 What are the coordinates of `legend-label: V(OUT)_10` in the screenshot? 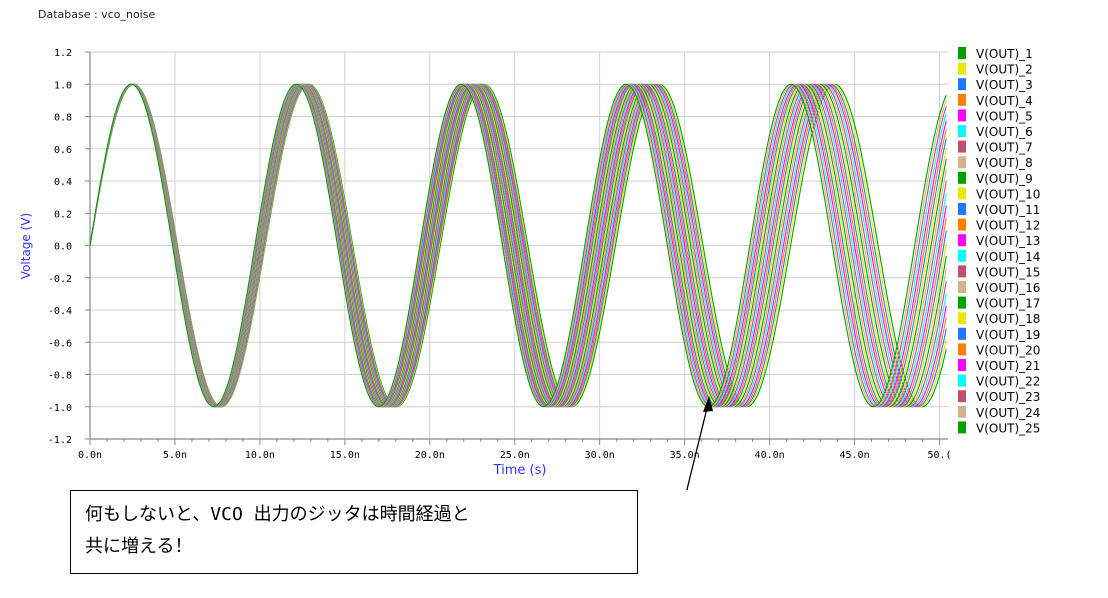 It's located at (1008, 194).